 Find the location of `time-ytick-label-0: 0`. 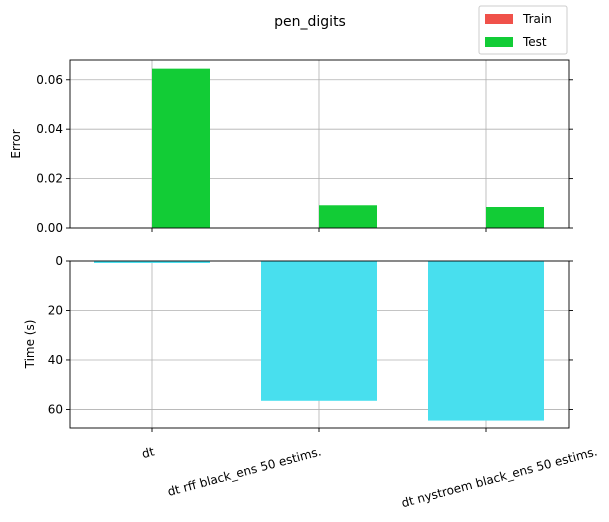

time-ytick-label-0: 0 is located at coordinates (59, 261).